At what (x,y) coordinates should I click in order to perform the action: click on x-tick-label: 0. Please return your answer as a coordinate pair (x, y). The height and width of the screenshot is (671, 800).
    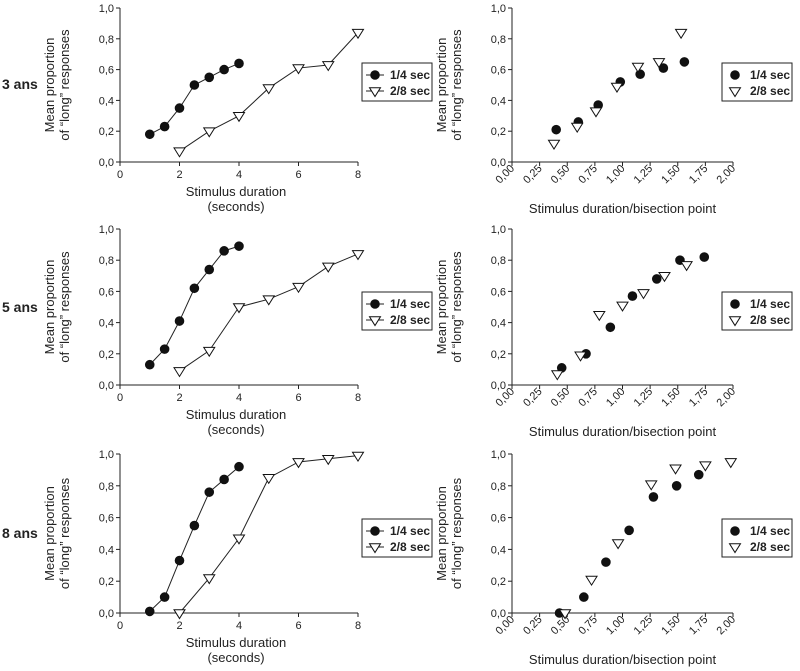
    Looking at the image, I should click on (120, 398).